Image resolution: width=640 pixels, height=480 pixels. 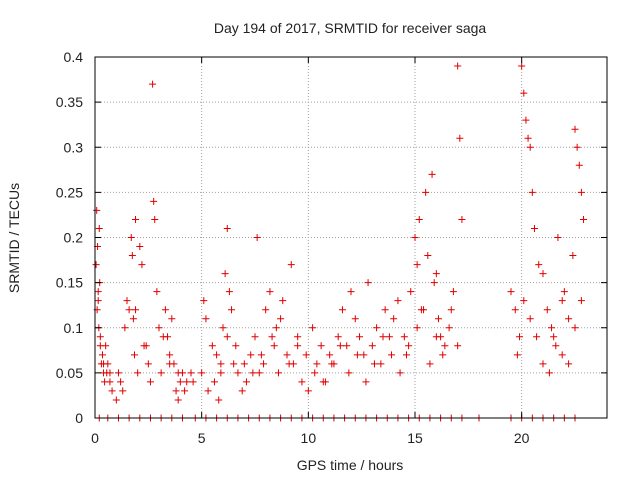 What do you see at coordinates (74, 238) in the screenshot?
I see `y-tick-label: 0.2` at bounding box center [74, 238].